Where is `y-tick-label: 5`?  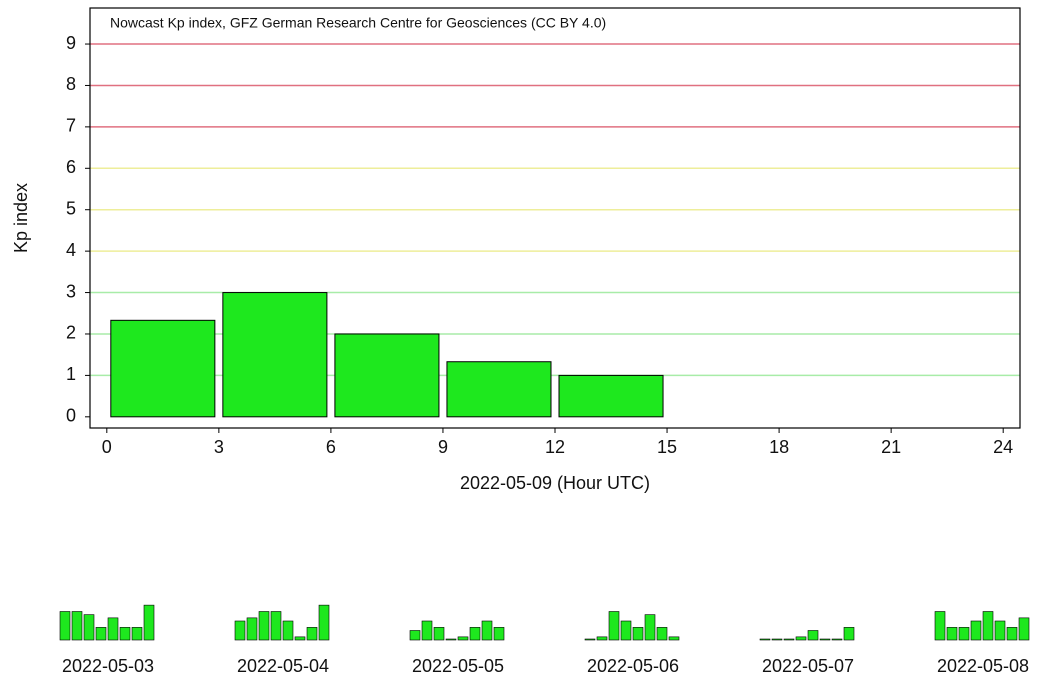
y-tick-label: 5 is located at coordinates (71, 208).